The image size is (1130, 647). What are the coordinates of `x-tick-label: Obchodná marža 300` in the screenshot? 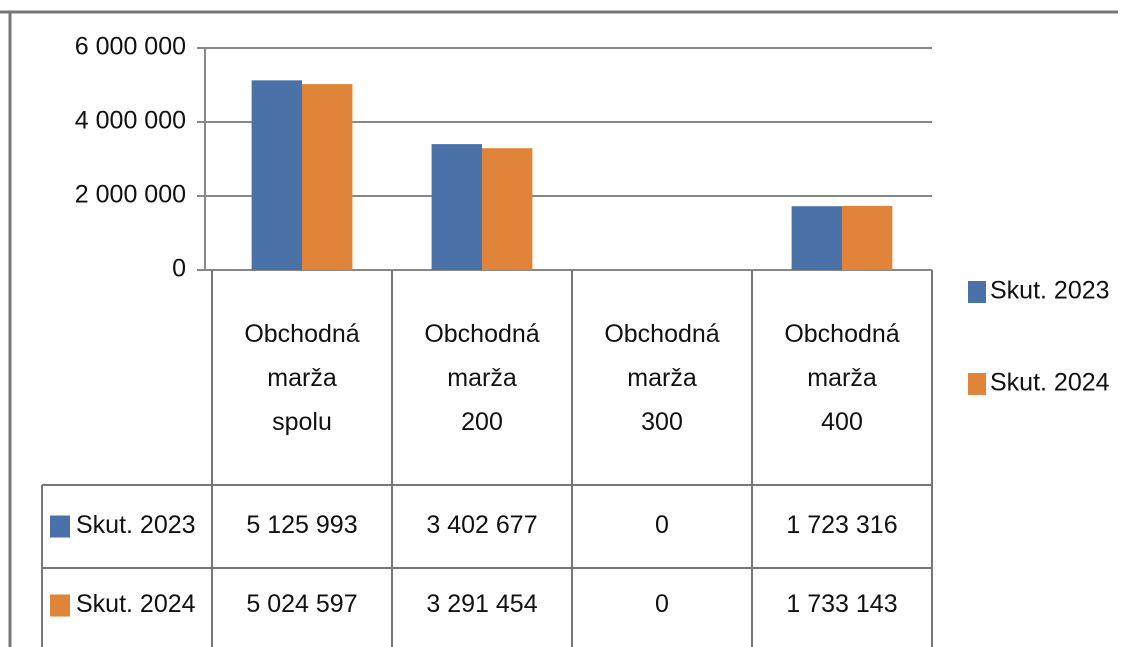 It's located at (662, 377).